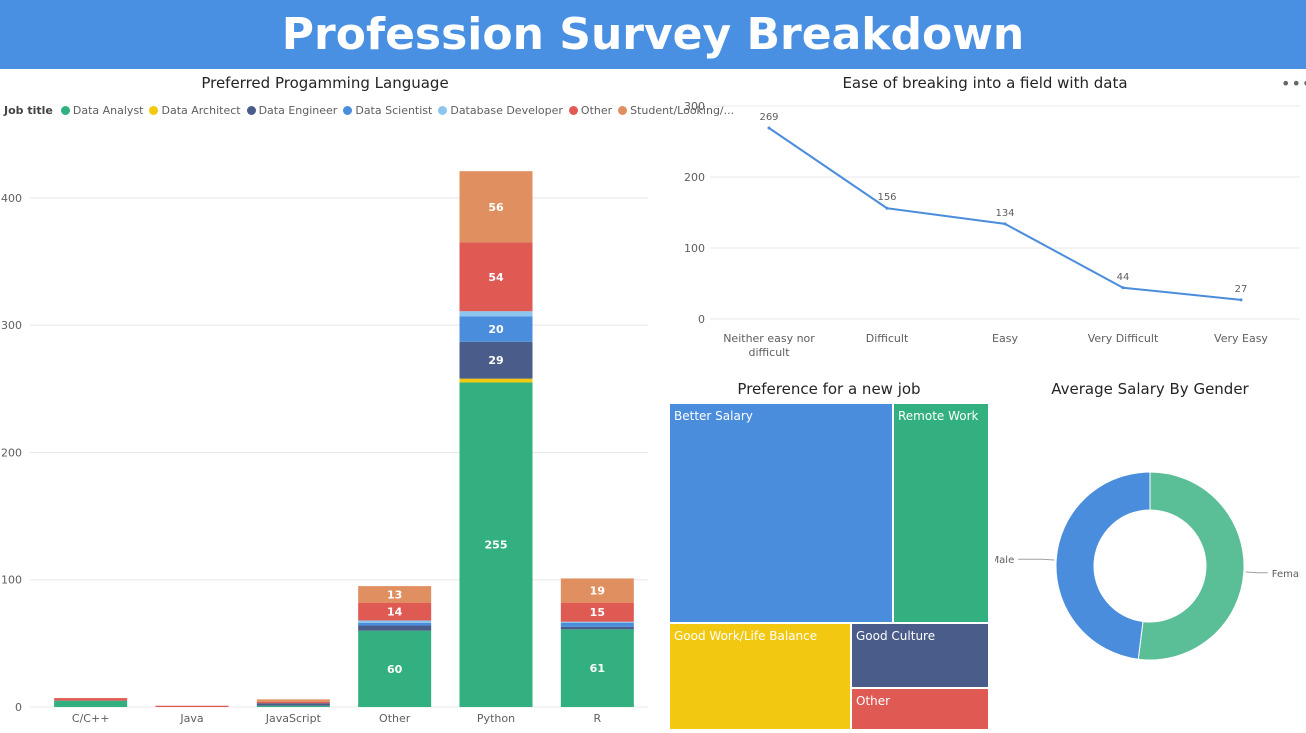  Describe the element at coordinates (1004, 213) in the screenshot. I see `data-label: 134` at that location.